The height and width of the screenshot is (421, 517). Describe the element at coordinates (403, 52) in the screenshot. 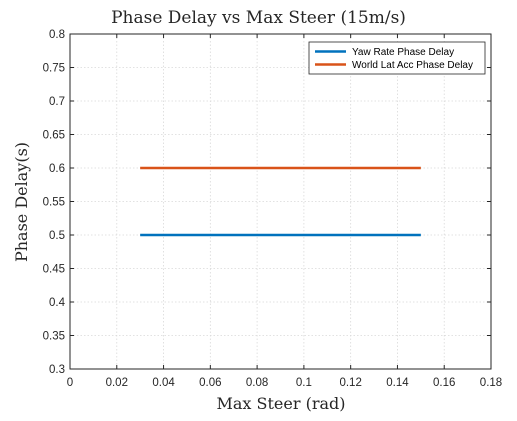

I see `legend-label-1: Yaw Rate Phase Delay` at that location.